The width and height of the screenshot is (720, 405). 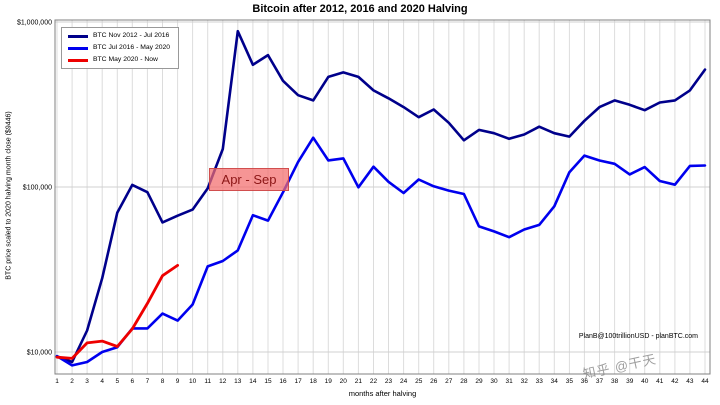 I want to click on x-tick-label: 31, so click(x=509, y=381).